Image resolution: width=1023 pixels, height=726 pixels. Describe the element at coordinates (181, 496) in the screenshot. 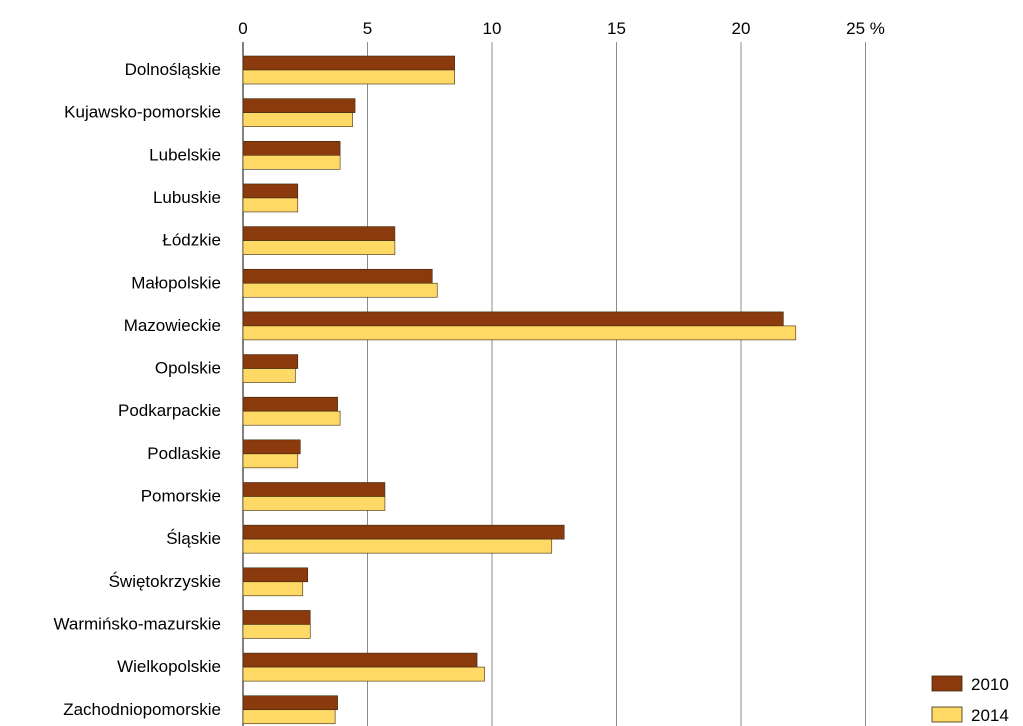

I see `category-label: Pomorskie` at that location.